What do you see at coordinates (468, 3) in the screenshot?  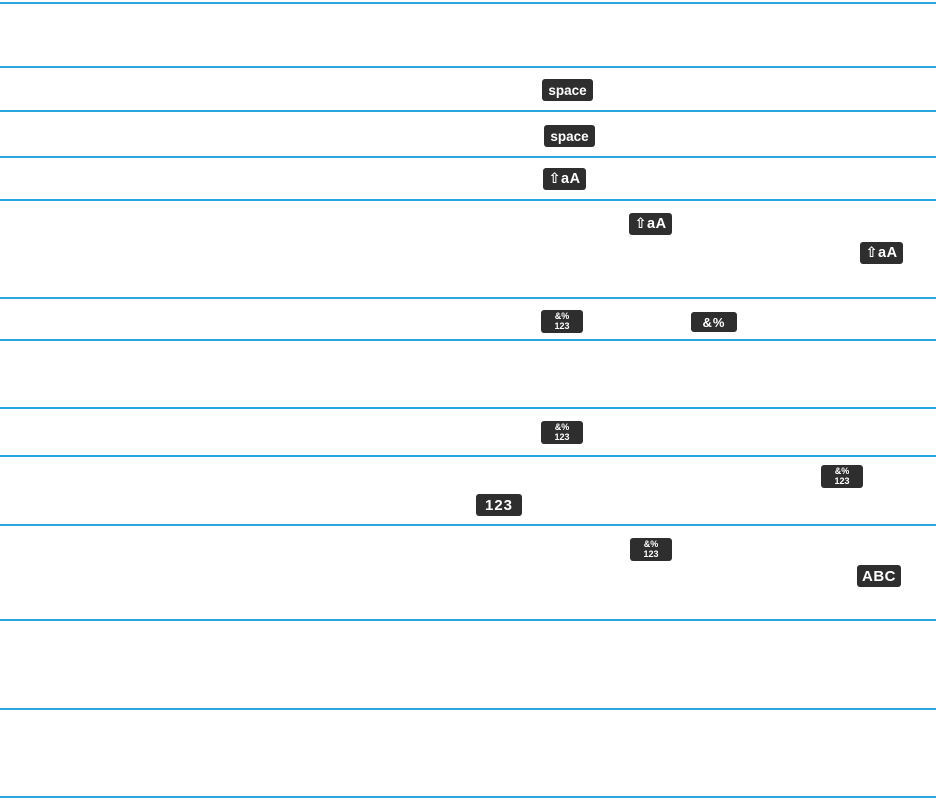 I see `table-top-border` at bounding box center [468, 3].